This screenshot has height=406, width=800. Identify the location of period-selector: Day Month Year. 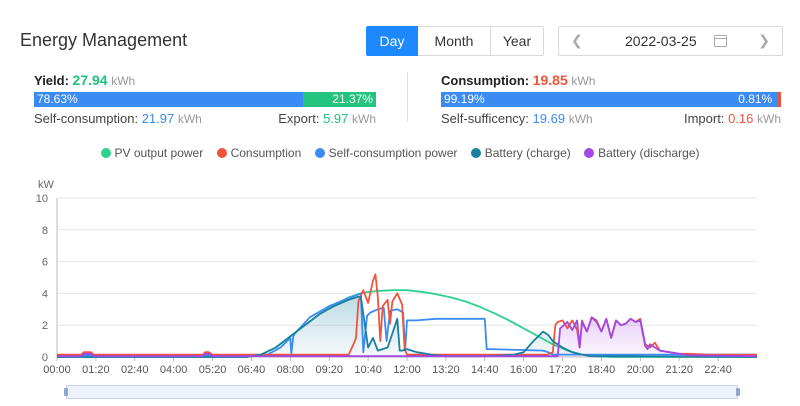
(455, 41).